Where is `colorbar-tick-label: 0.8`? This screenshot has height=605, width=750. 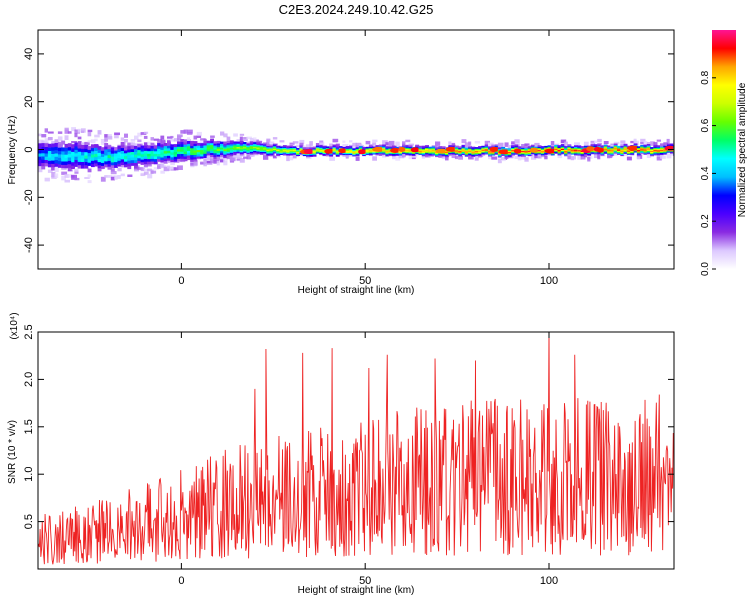
colorbar-tick-label: 0.8 is located at coordinates (705, 77).